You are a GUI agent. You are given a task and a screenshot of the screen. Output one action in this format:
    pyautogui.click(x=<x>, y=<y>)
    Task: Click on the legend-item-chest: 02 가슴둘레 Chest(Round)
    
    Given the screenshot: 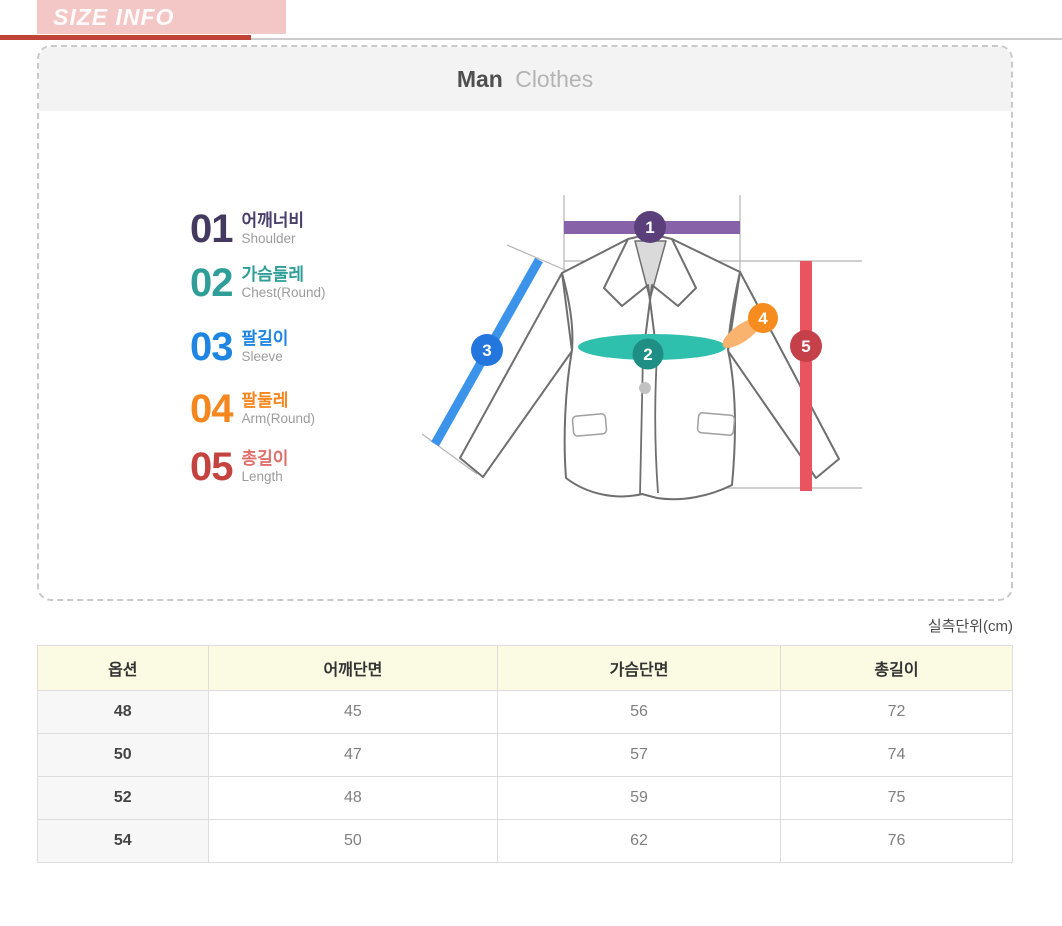 What is the action you would take?
    pyautogui.click(x=258, y=283)
    